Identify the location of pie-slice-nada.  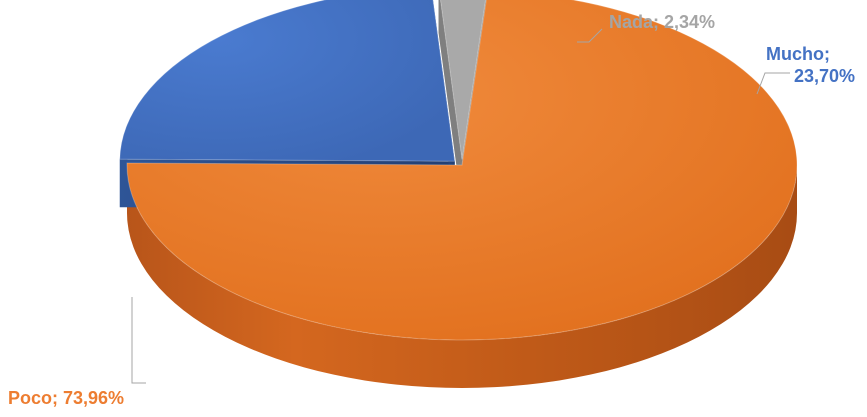
(463, 80).